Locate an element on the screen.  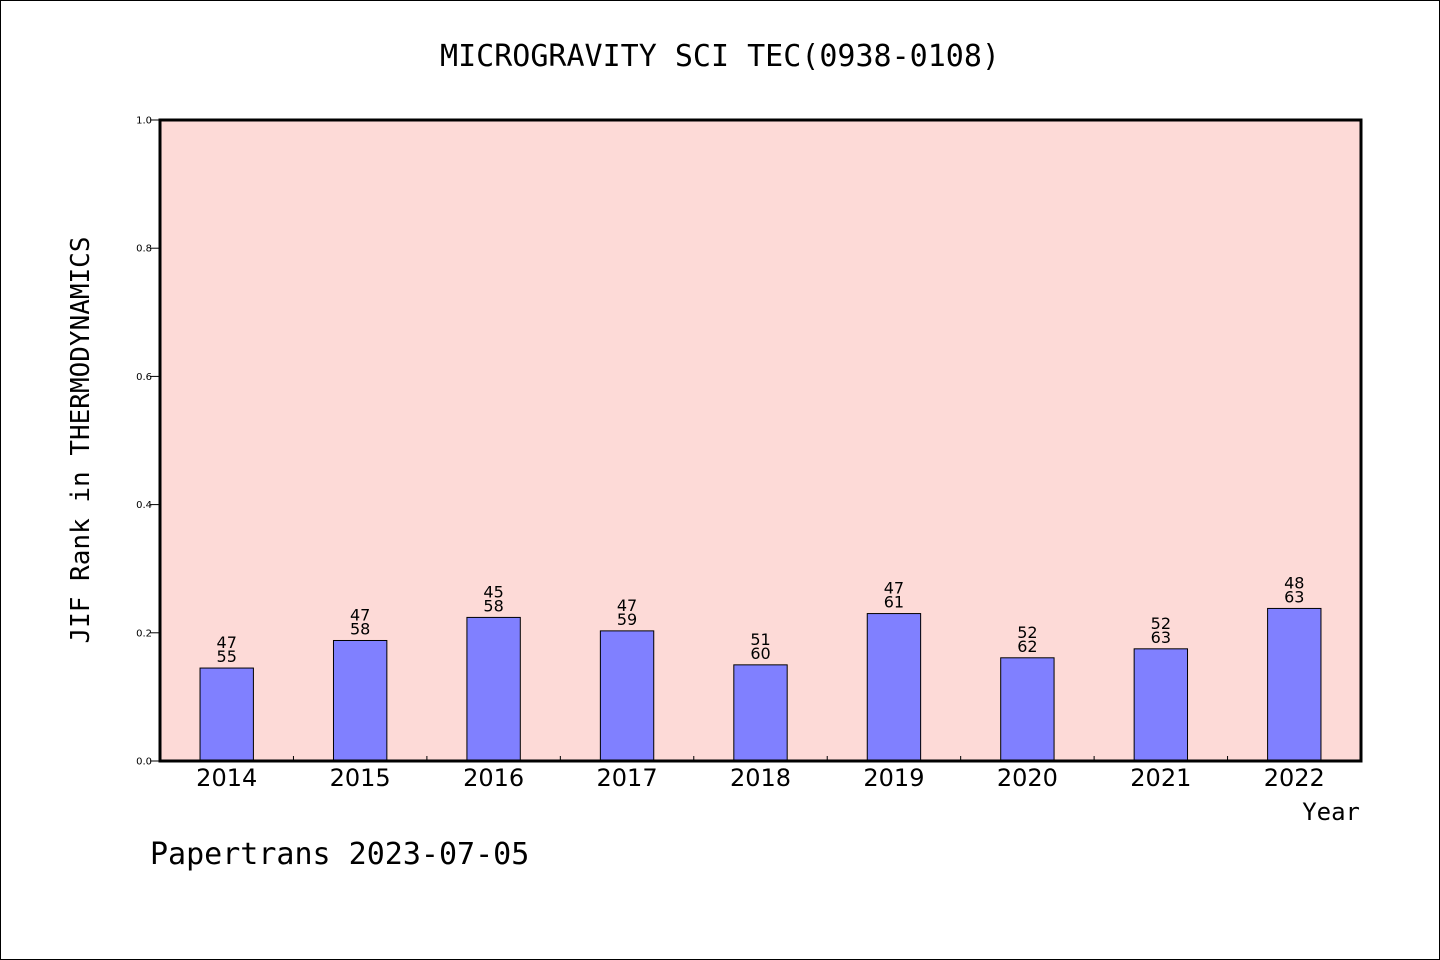
x-tick-label: 2019 is located at coordinates (893, 778).